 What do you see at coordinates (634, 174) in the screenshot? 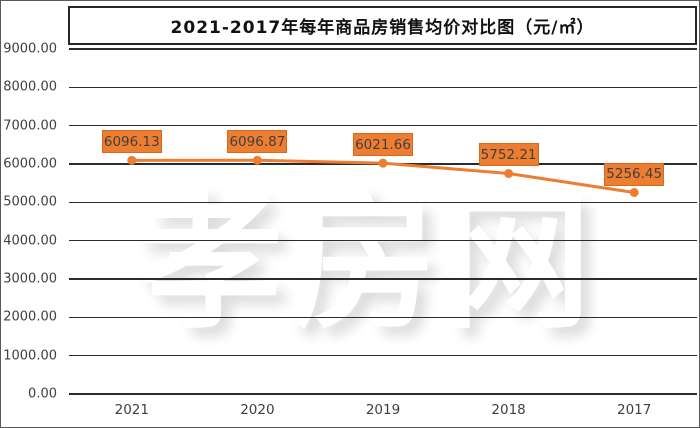
I see `data-label: 5256.45` at bounding box center [634, 174].